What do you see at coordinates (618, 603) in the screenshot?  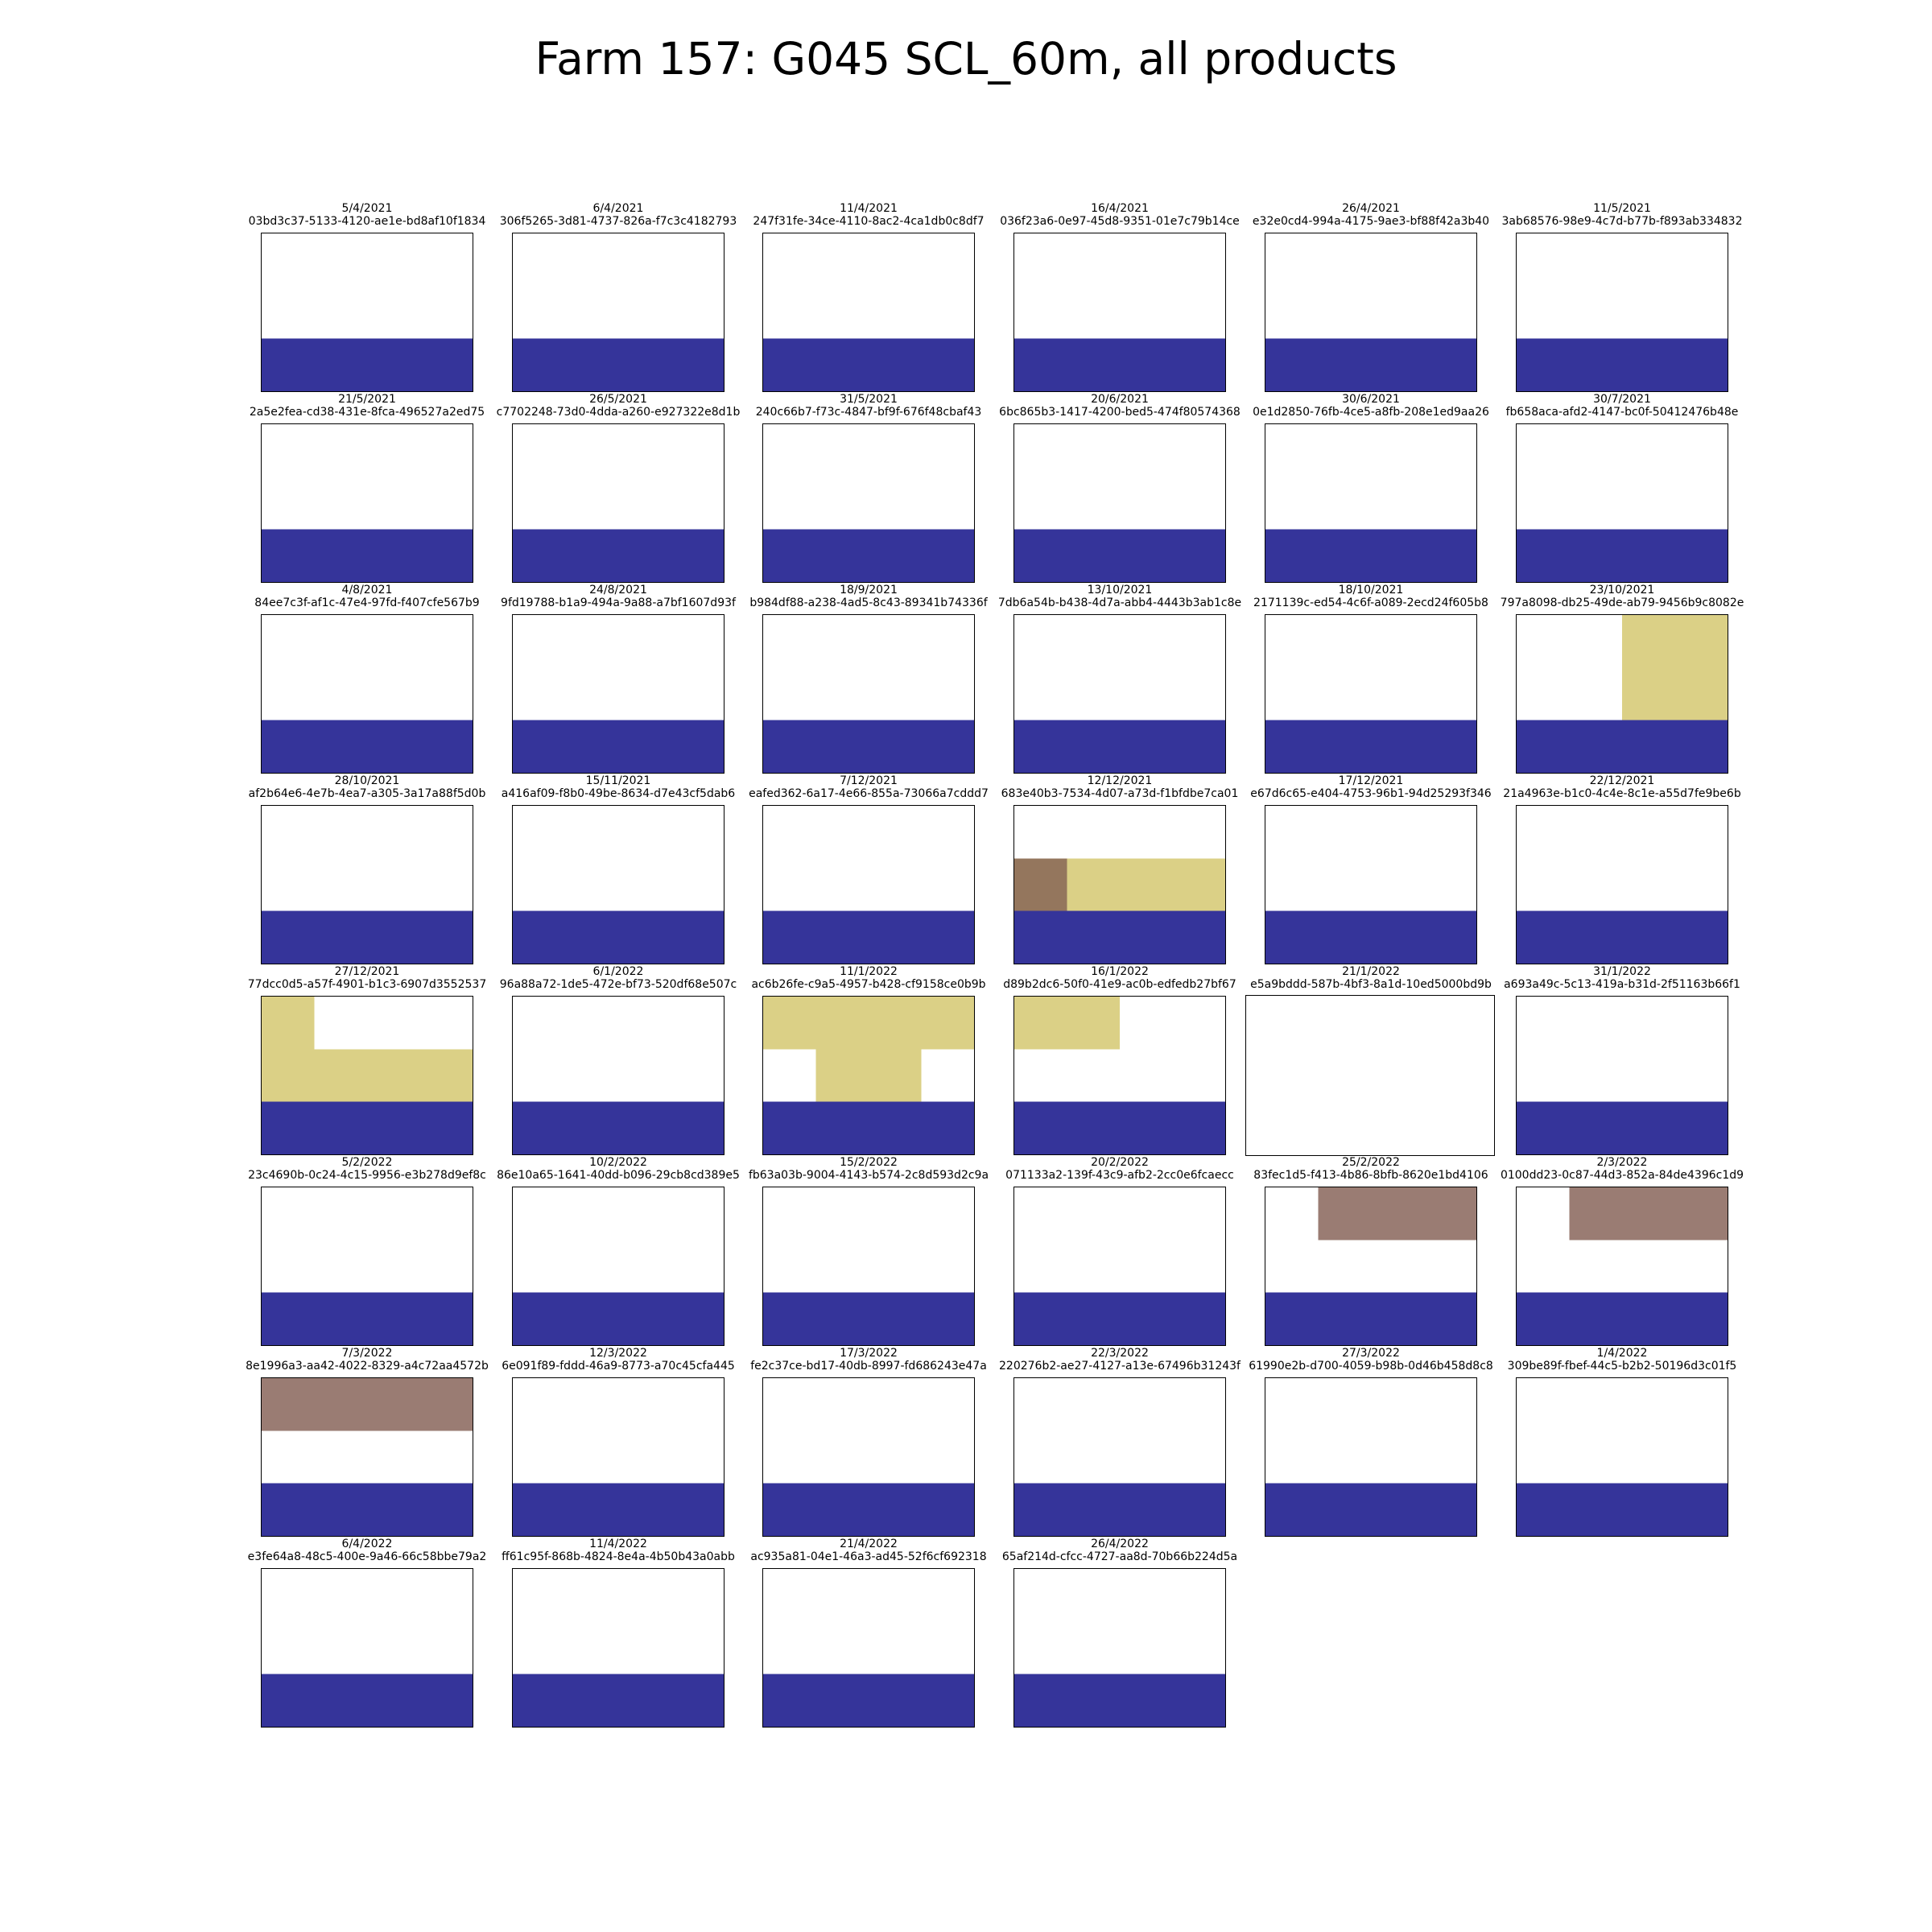 I see `panel-id-label: 9fd19788-b1a9-494a-9a88-a7bf1607d93f` at bounding box center [618, 603].